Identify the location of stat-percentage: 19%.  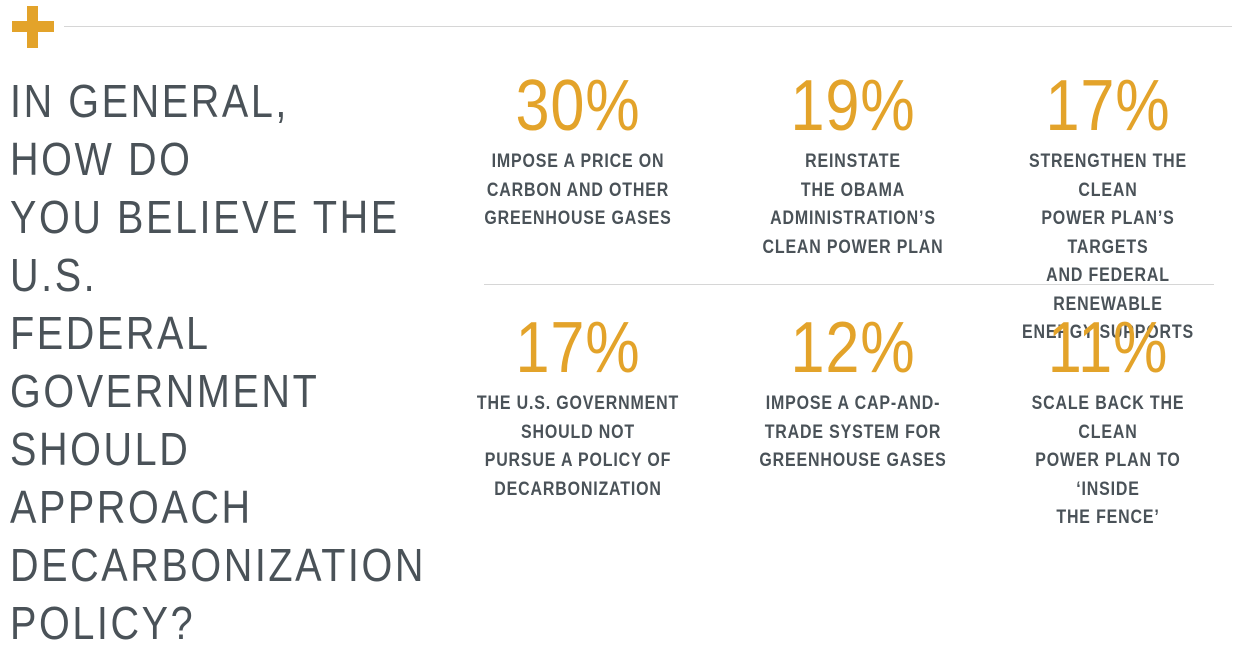
(853, 106).